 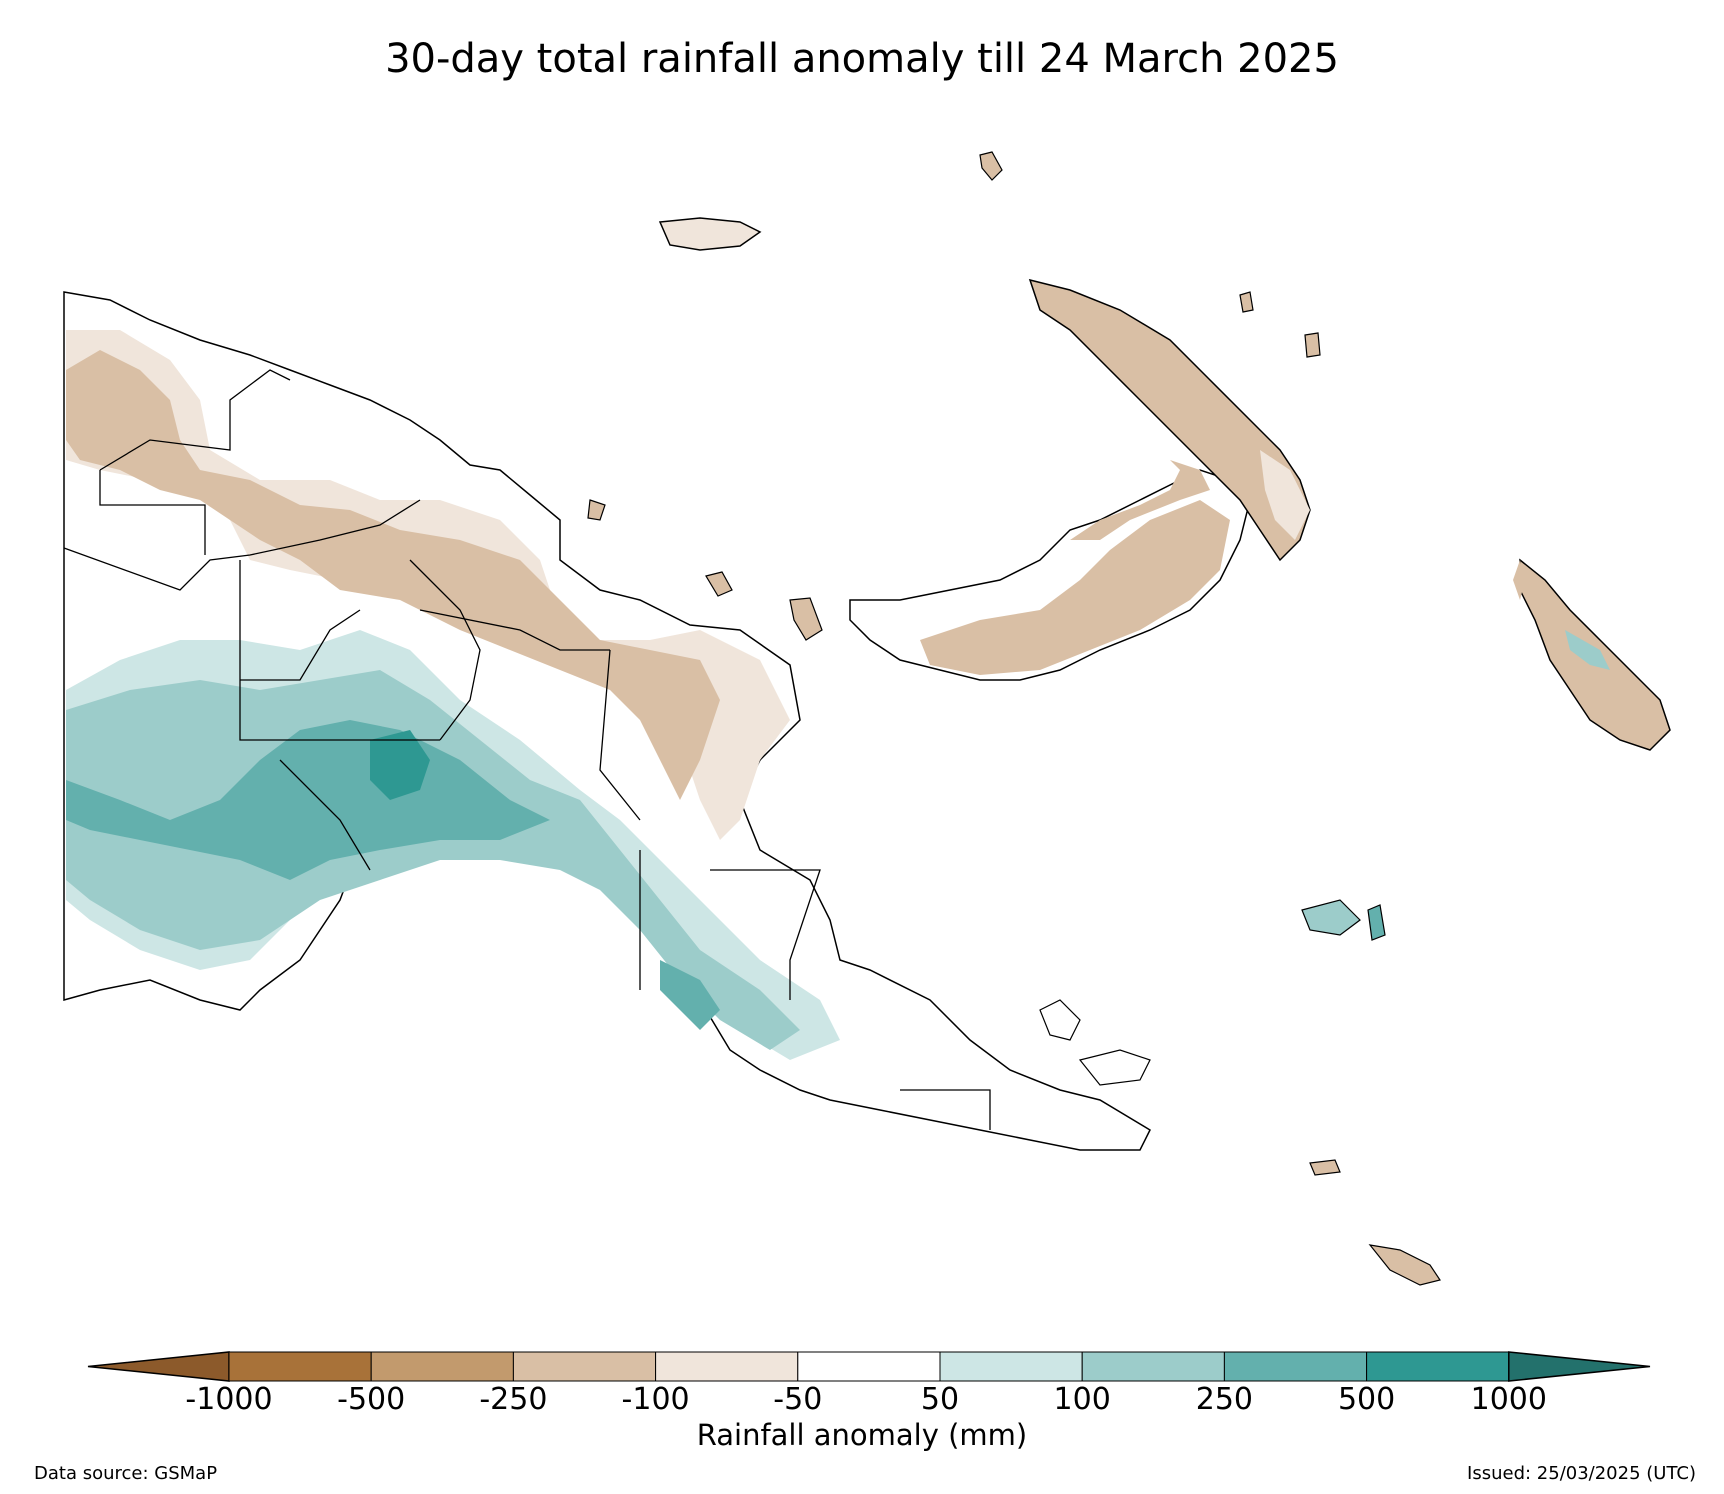 What do you see at coordinates (1579, 1366) in the screenshot?
I see `colorbar-extend-high` at bounding box center [1579, 1366].